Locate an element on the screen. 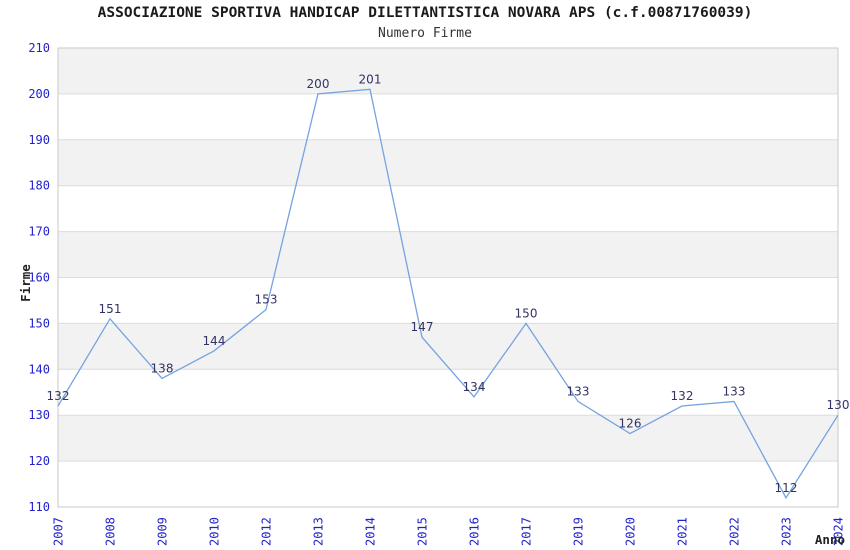 This screenshot has width=850, height=550. x-tick-label: 2012 is located at coordinates (267, 531).